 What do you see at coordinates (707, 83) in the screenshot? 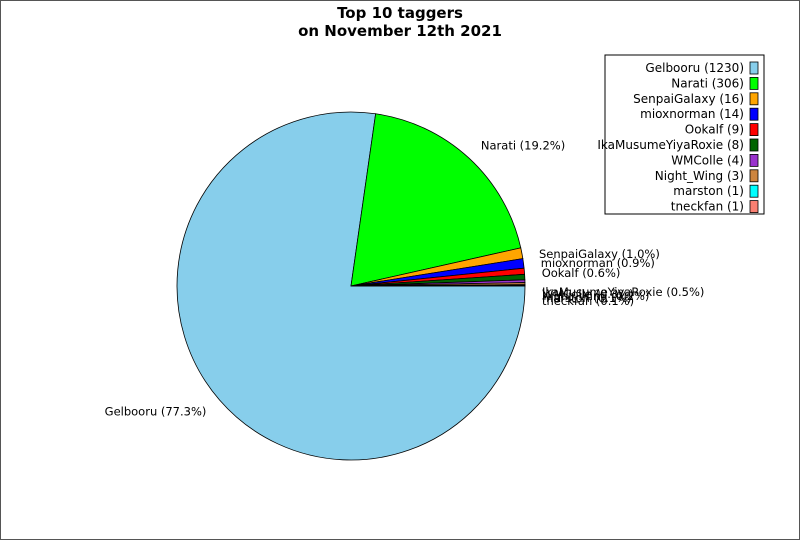
I see `legend-label-narati: Narati (306)` at bounding box center [707, 83].